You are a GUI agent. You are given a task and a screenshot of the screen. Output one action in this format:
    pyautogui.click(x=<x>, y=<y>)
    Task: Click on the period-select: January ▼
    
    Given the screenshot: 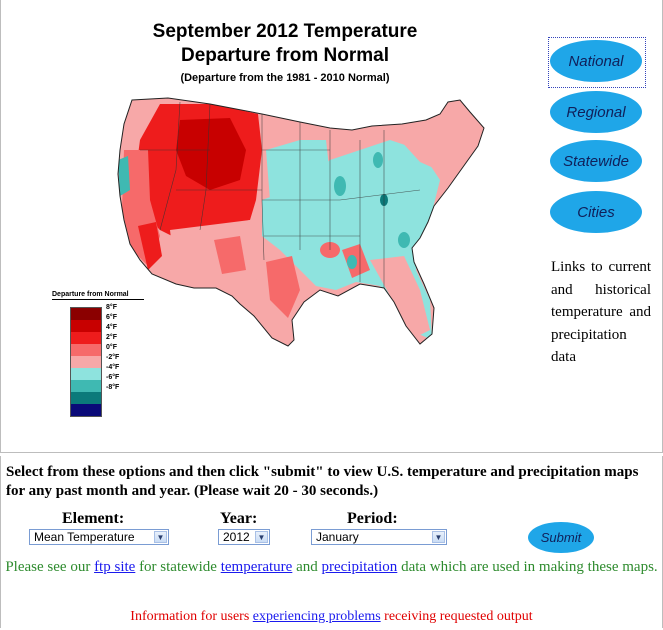 What is the action you would take?
    pyautogui.click(x=379, y=537)
    